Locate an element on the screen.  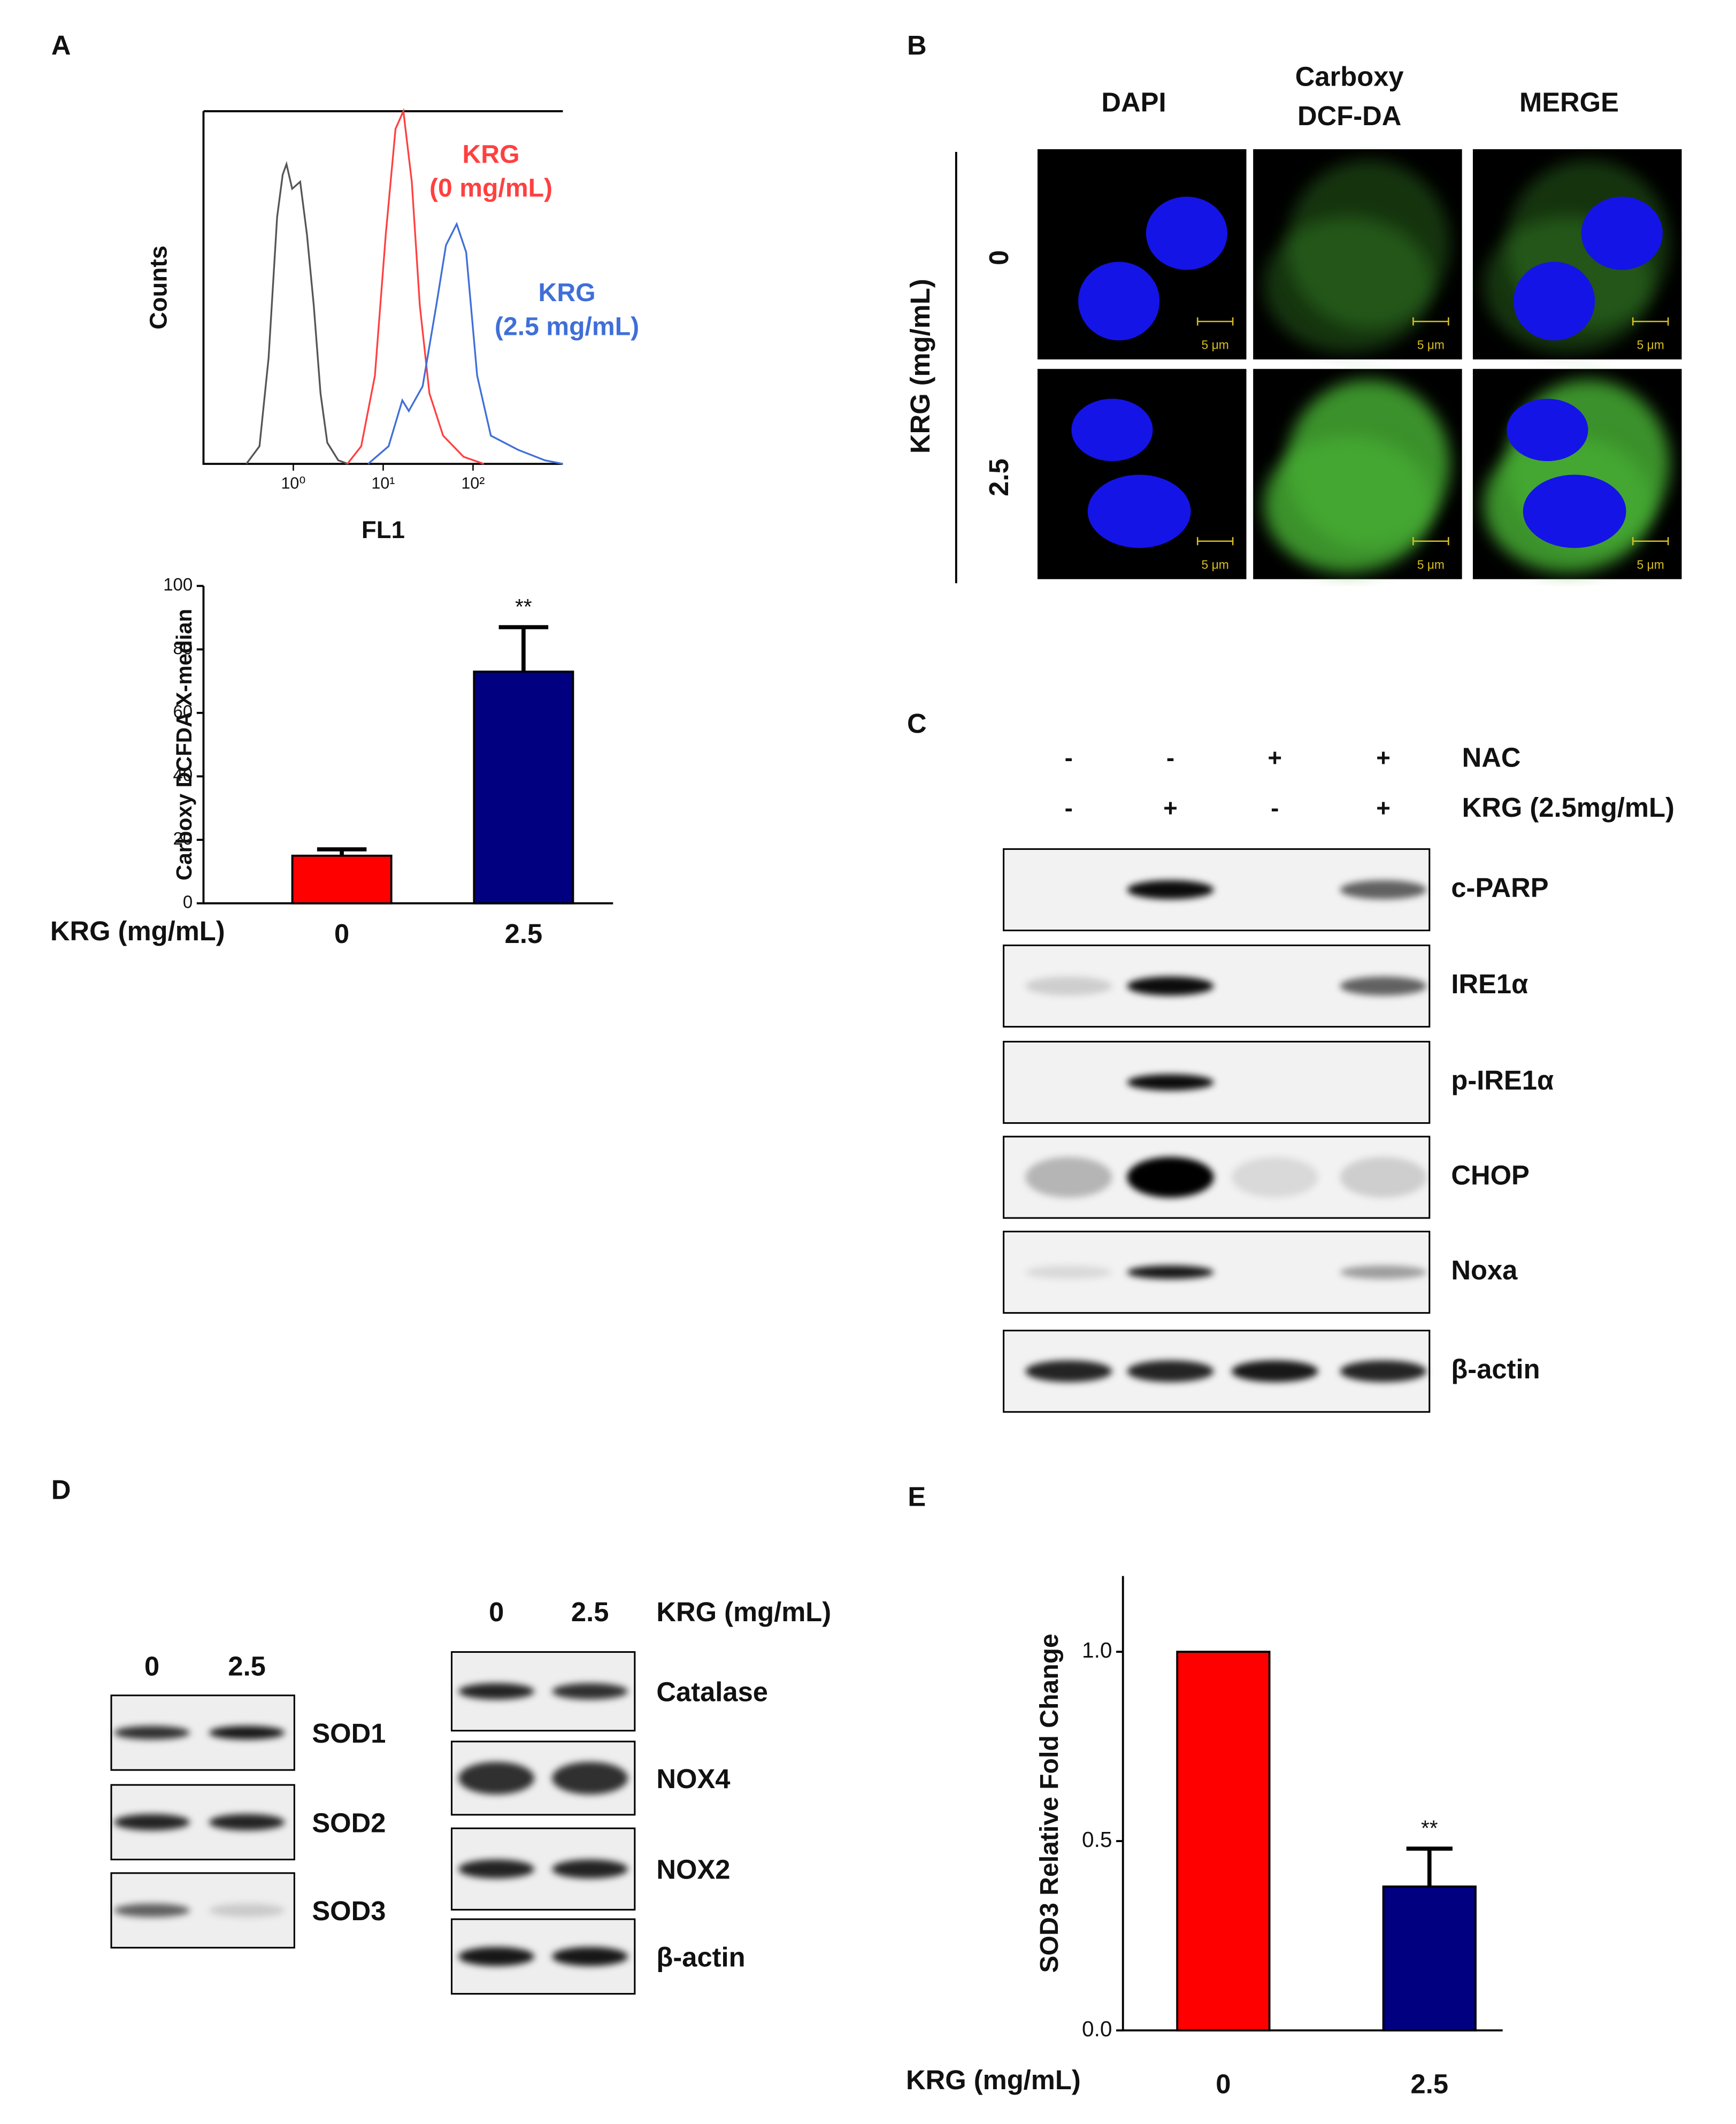
protein-label: Catalase is located at coordinates (712, 1692).